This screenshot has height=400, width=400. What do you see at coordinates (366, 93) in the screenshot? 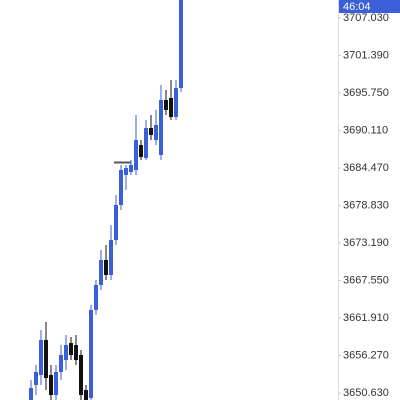
I see `y-tick-label: 3695.750` at bounding box center [366, 93].